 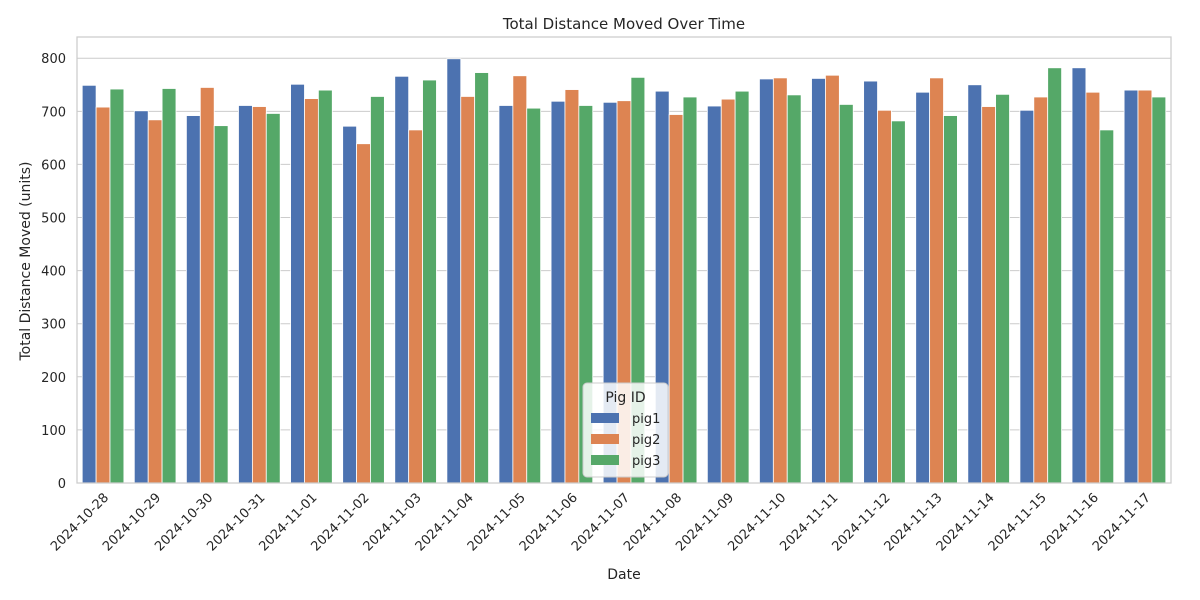 What do you see at coordinates (623, 24) in the screenshot?
I see `chart-title: Total Distance Moved Over Time` at bounding box center [623, 24].